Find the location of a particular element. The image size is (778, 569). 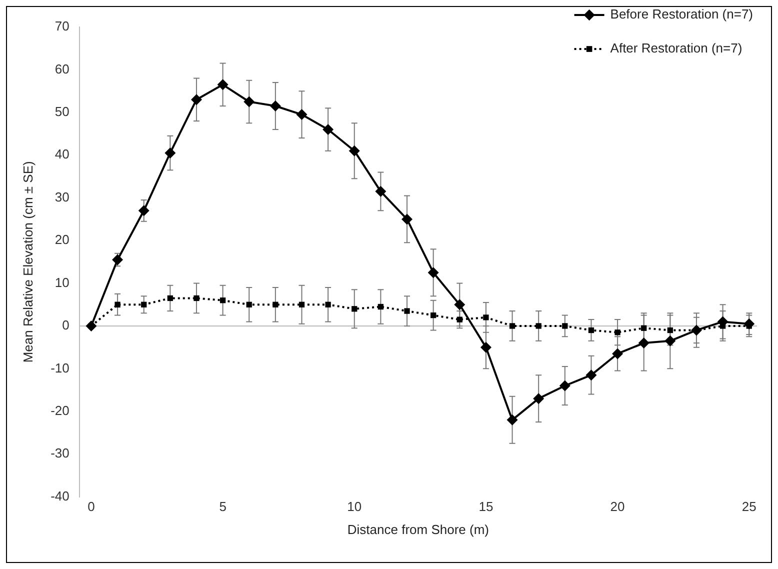

y-tick-label: 50 is located at coordinates (62, 111).